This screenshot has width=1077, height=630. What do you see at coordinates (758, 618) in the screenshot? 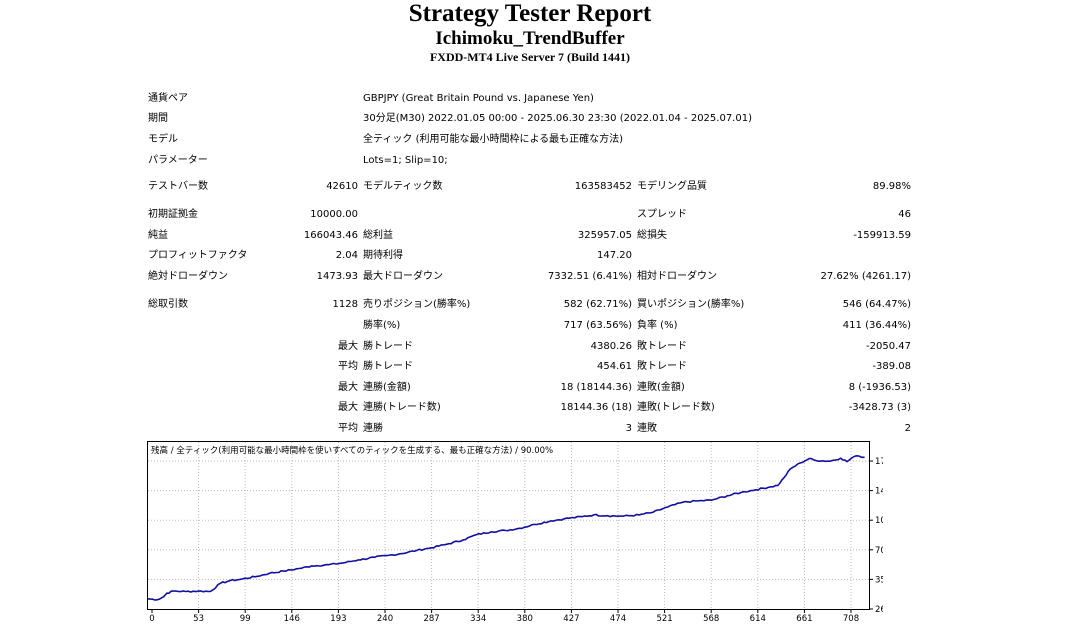
I see `x-tick-label: 614` at bounding box center [758, 618].